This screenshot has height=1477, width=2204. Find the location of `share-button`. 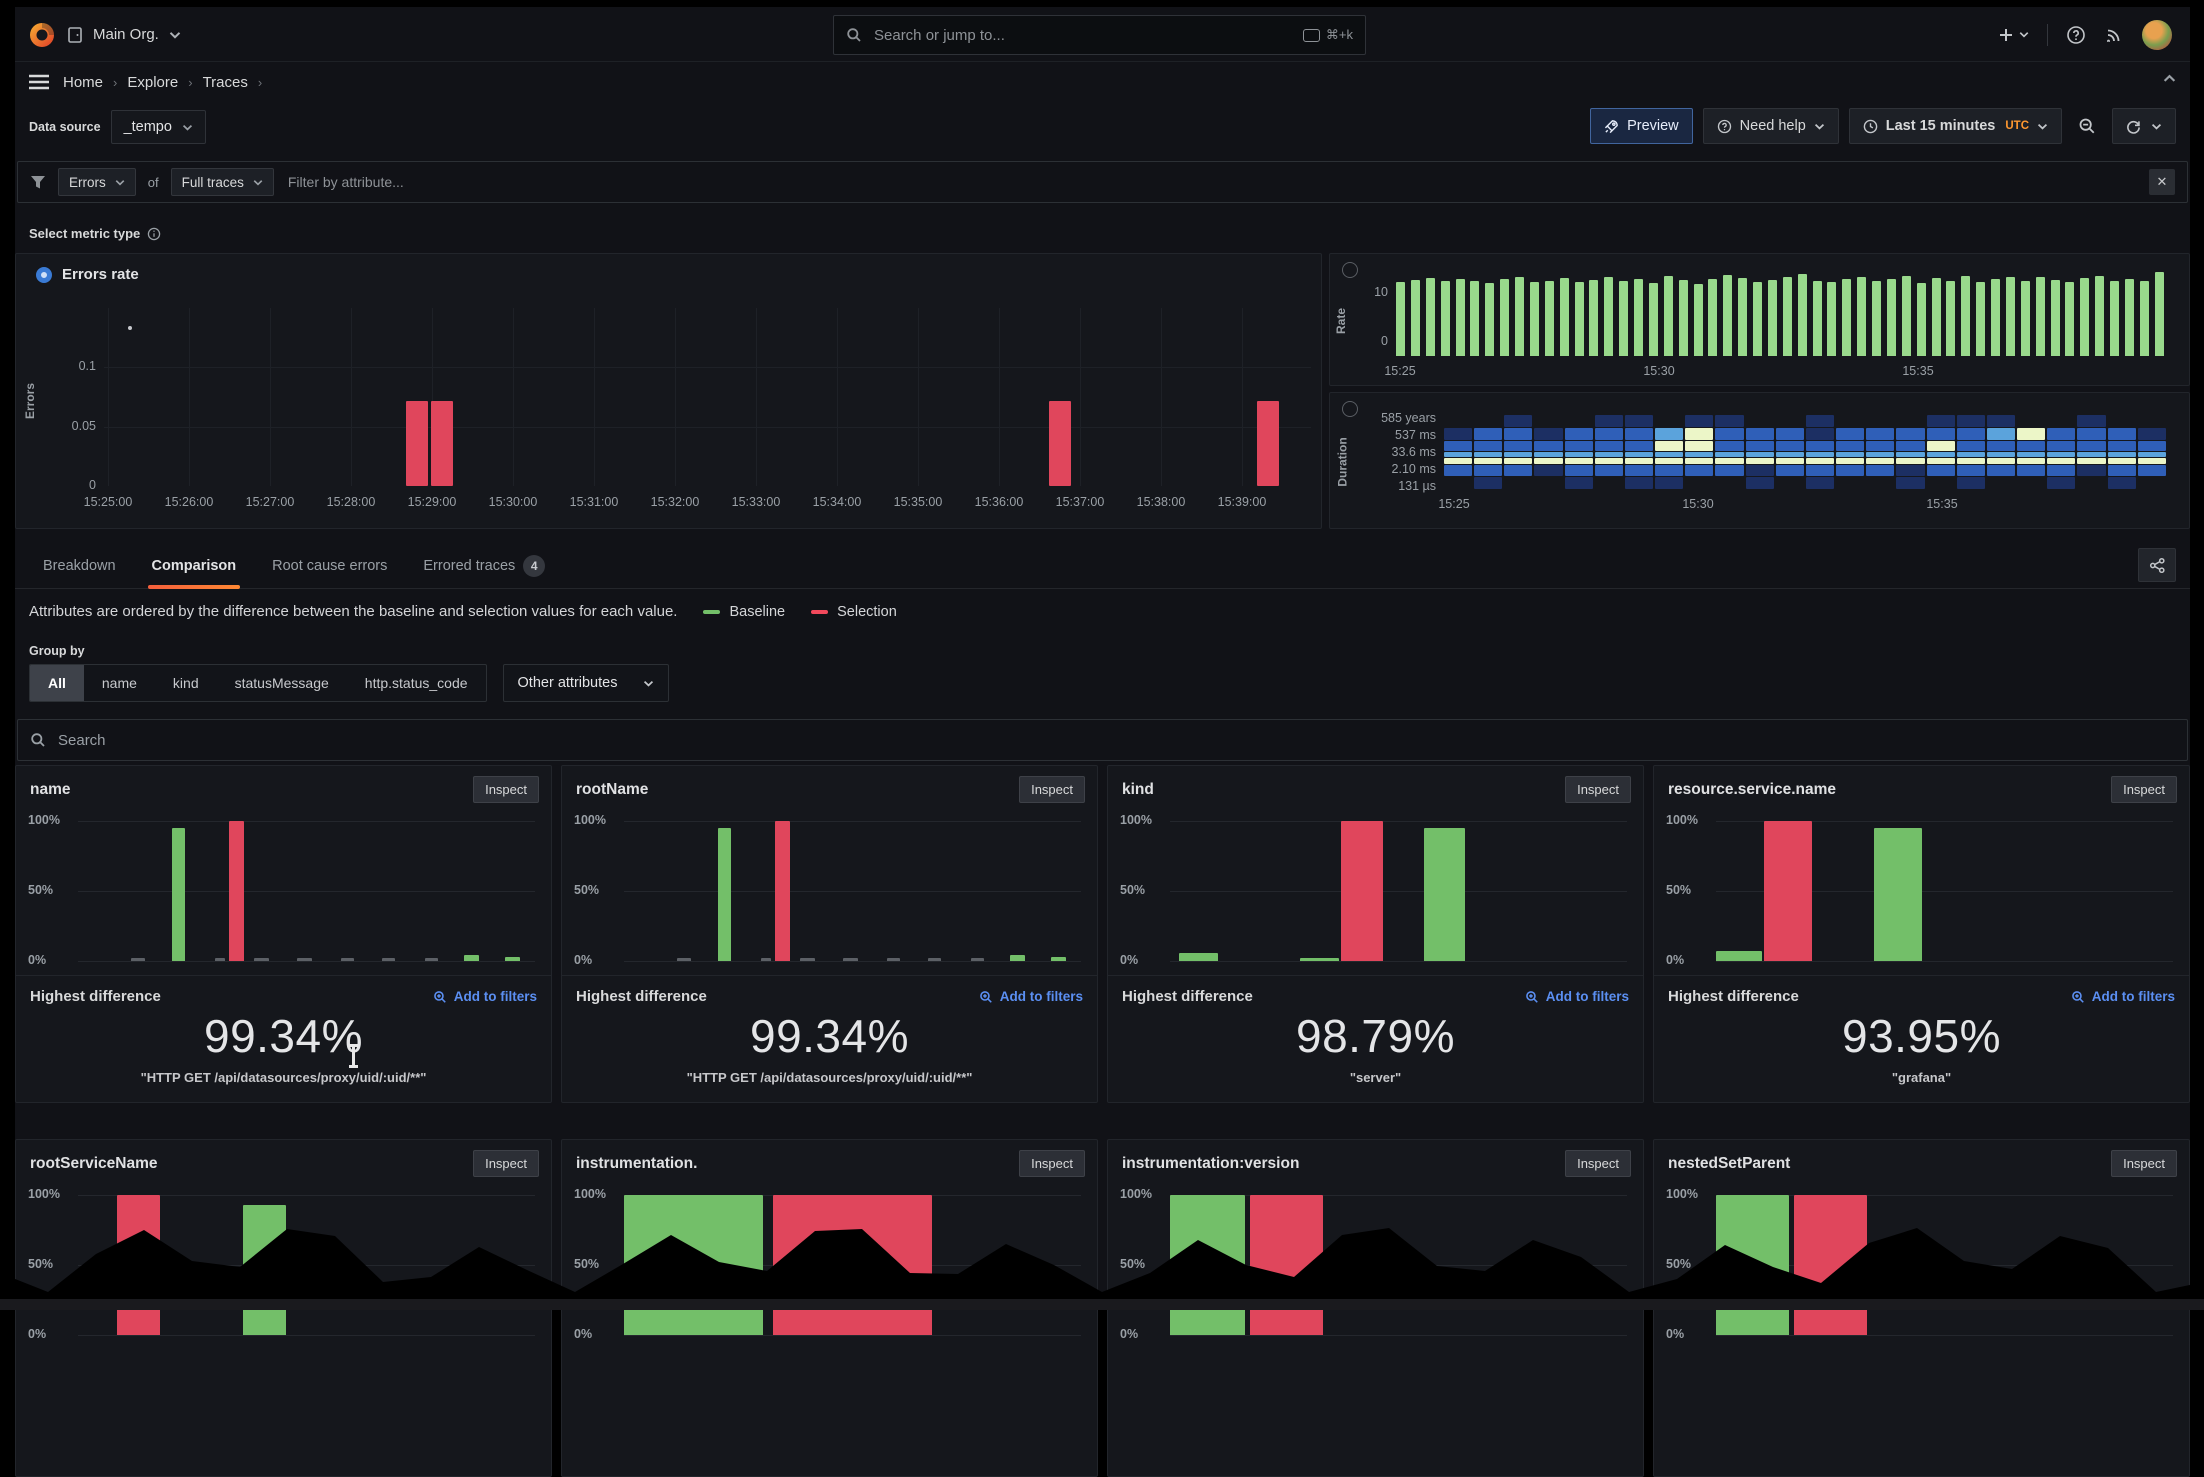

share-button is located at coordinates (2157, 565).